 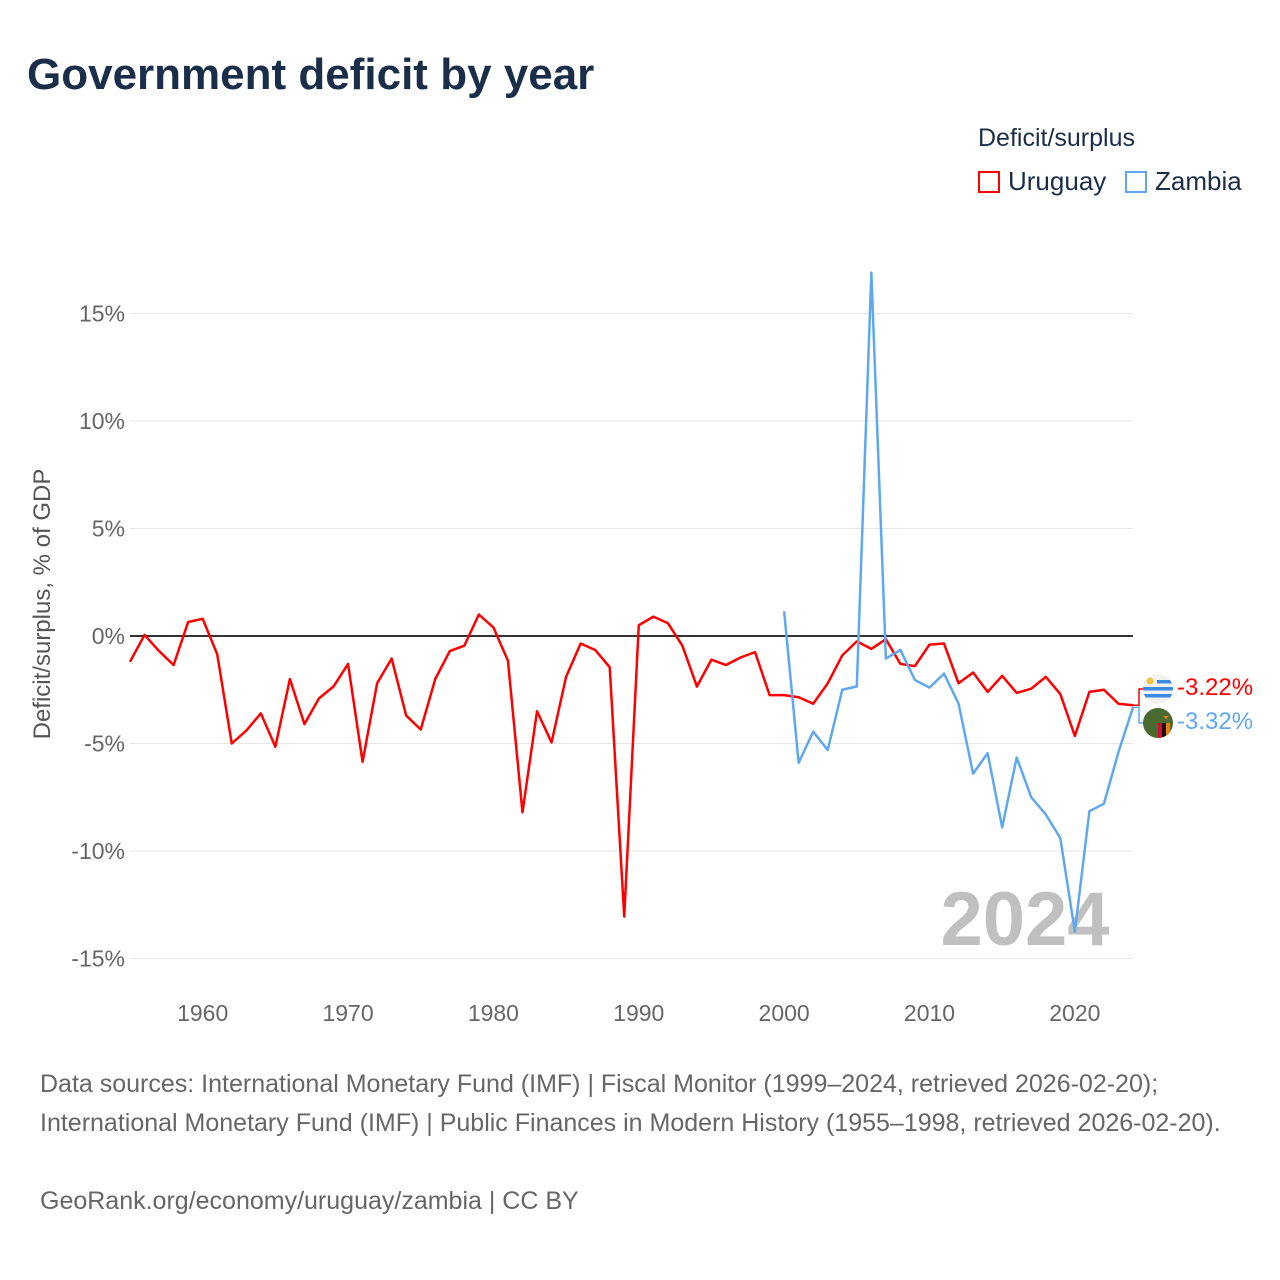 What do you see at coordinates (347, 1013) in the screenshot?
I see `x-tick-label: 1970` at bounding box center [347, 1013].